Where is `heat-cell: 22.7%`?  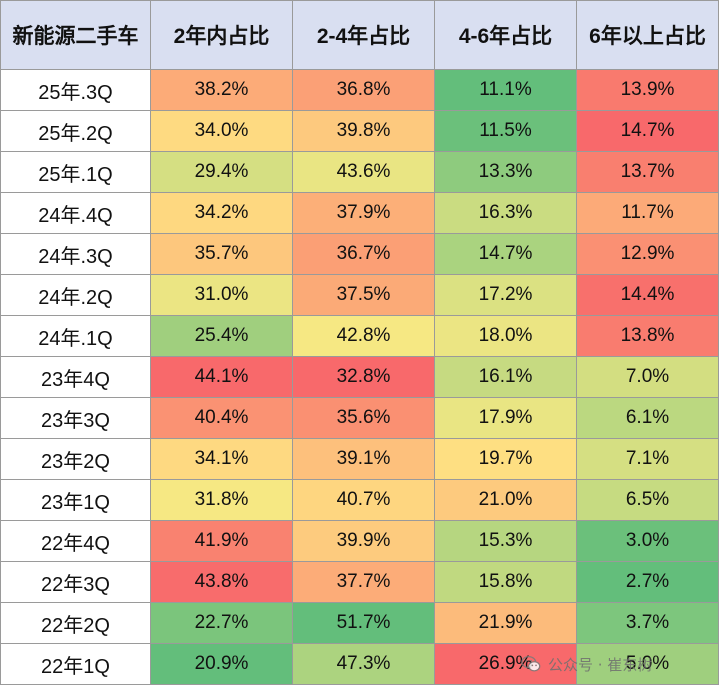
heat-cell: 22.7% is located at coordinates (221, 623).